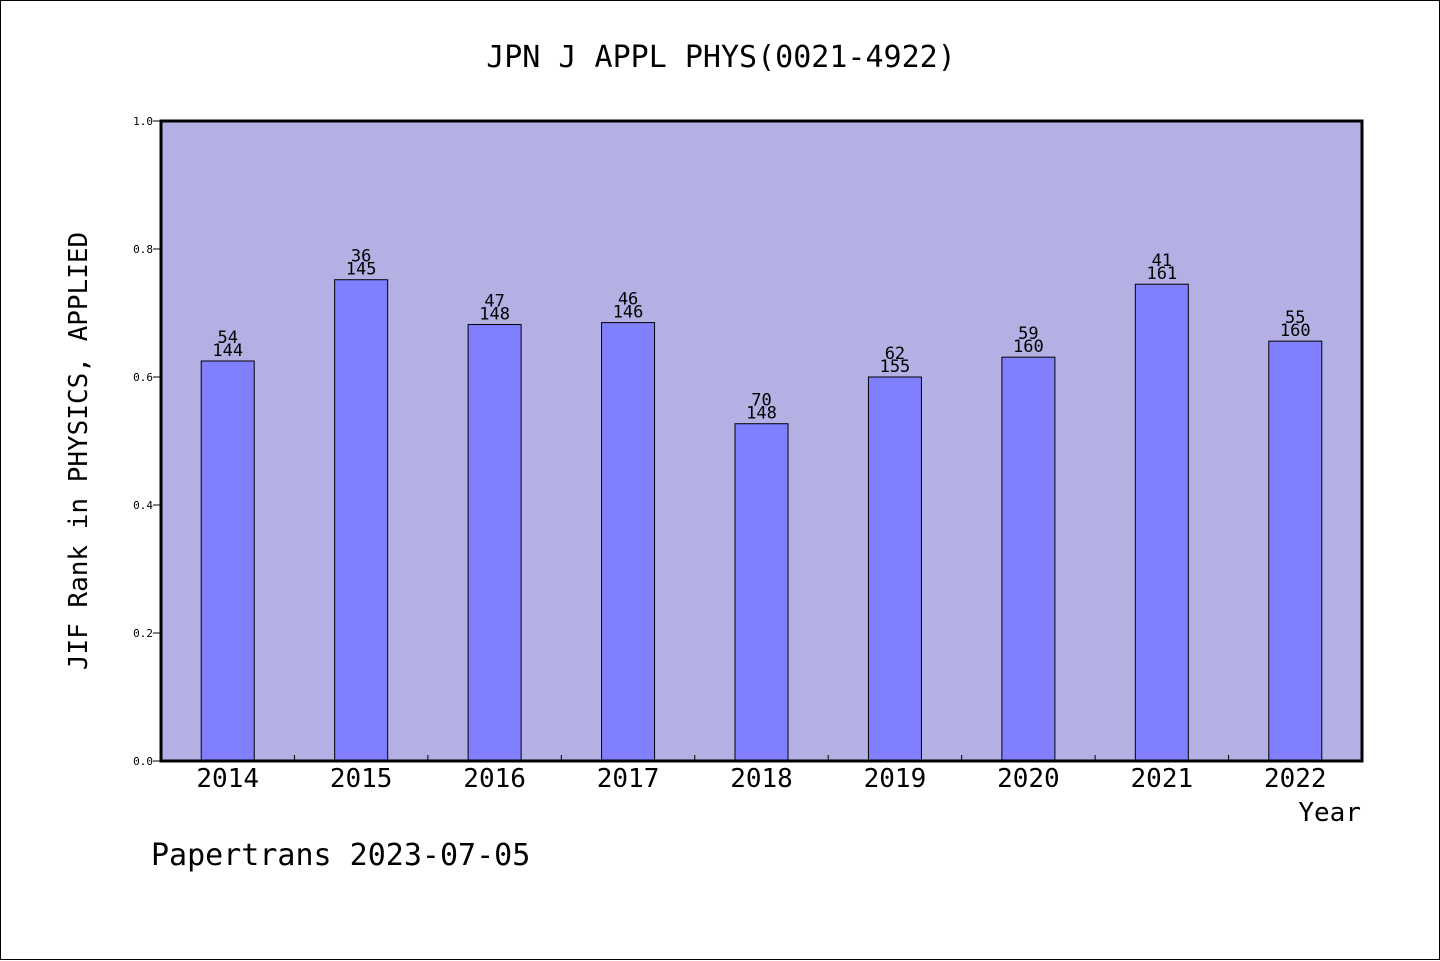 This screenshot has height=961, width=1440. What do you see at coordinates (143, 761) in the screenshot?
I see `y-tick-label: 0.0` at bounding box center [143, 761].